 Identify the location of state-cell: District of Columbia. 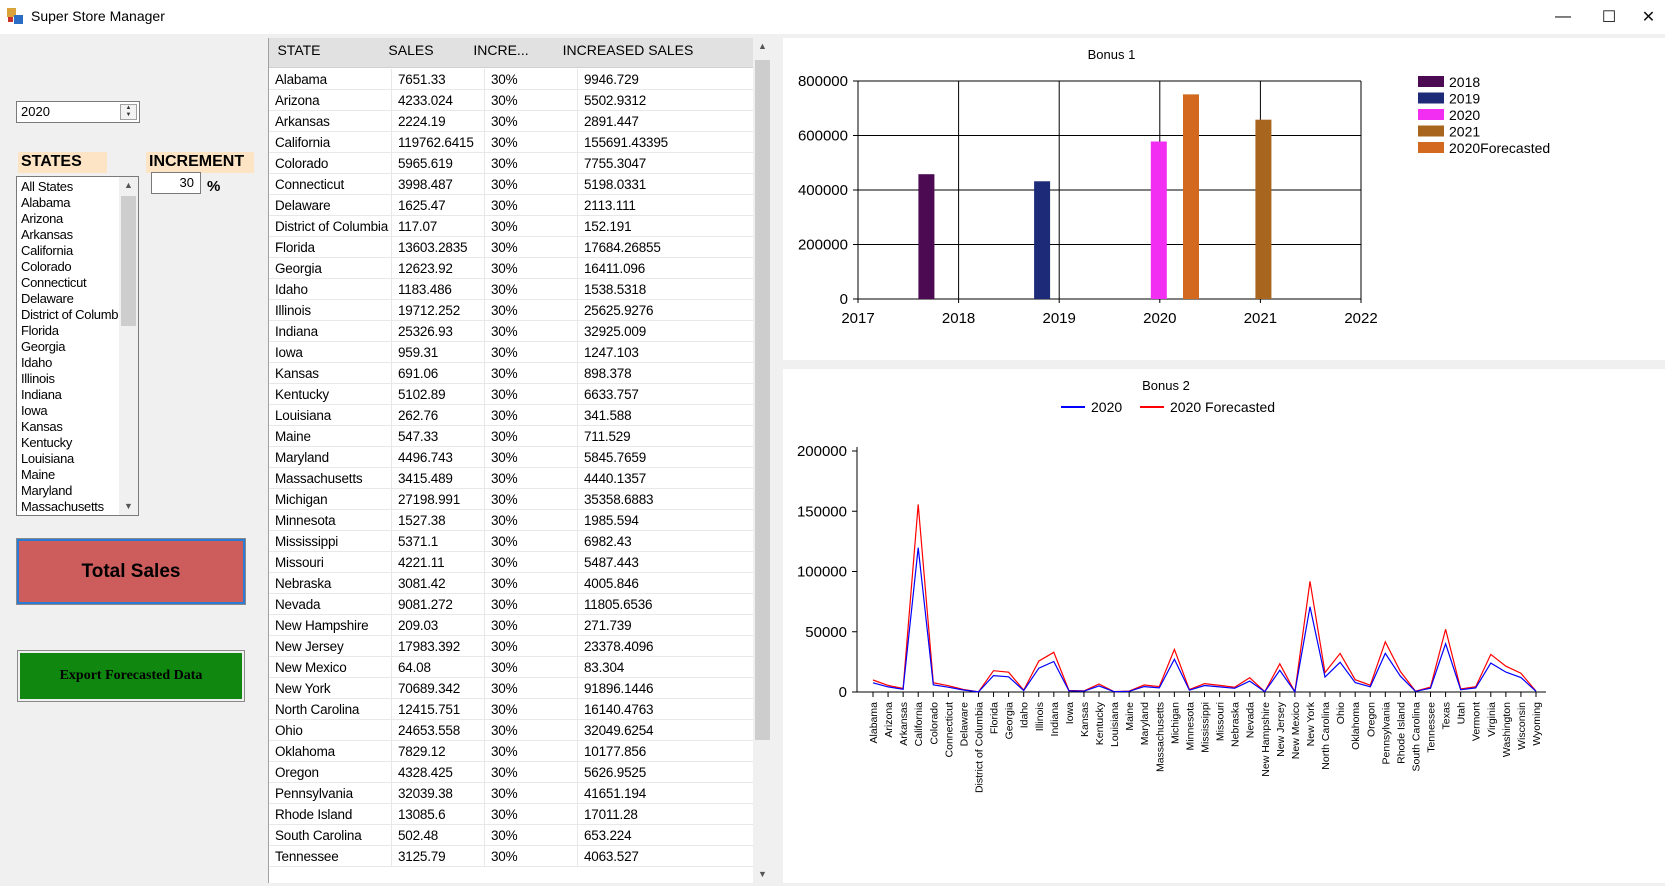
(330, 226).